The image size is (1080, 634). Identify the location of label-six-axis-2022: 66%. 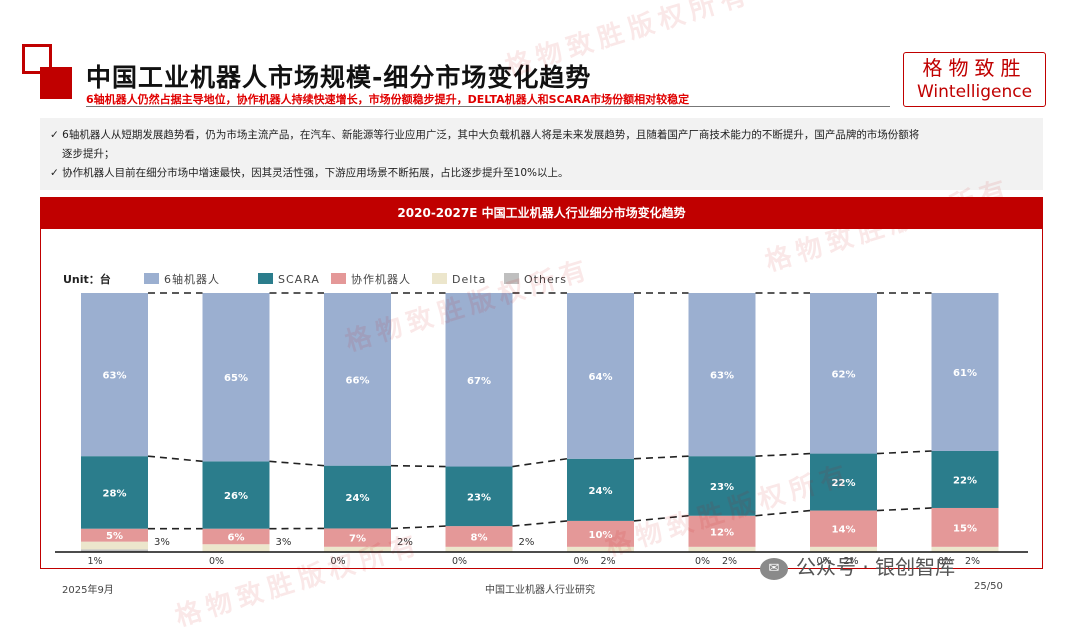
(358, 380).